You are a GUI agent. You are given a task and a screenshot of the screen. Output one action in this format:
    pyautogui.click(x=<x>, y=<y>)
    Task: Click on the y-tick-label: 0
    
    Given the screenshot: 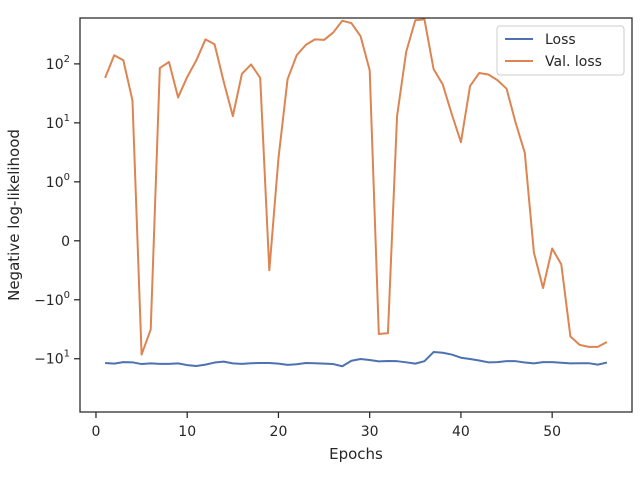 What is the action you would take?
    pyautogui.click(x=65, y=242)
    